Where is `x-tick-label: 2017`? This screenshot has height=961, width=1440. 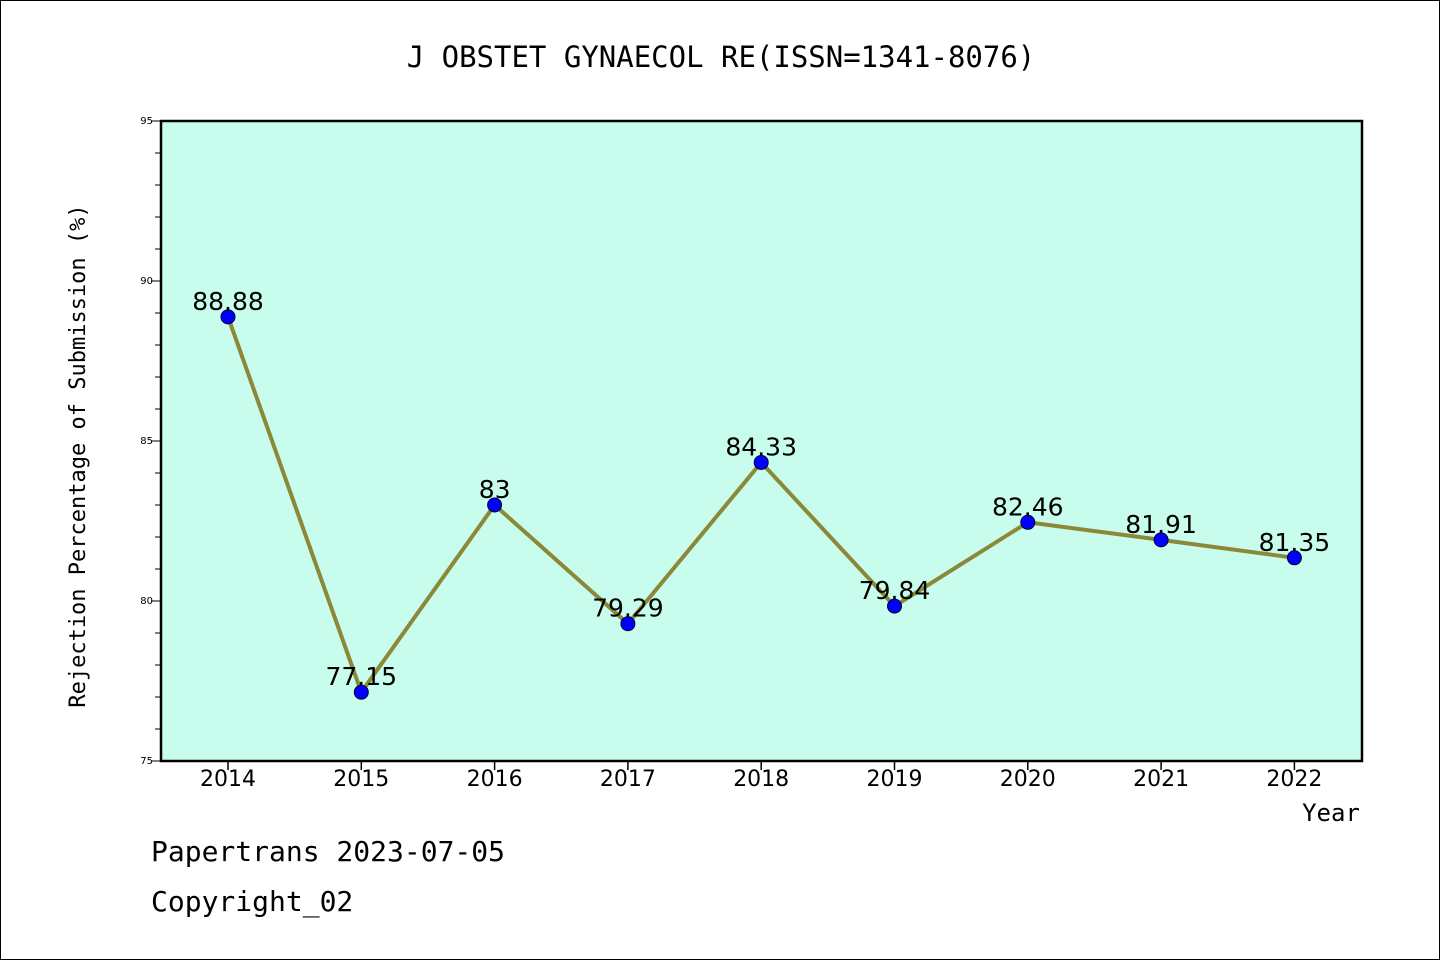
x-tick-label: 2017 is located at coordinates (628, 779).